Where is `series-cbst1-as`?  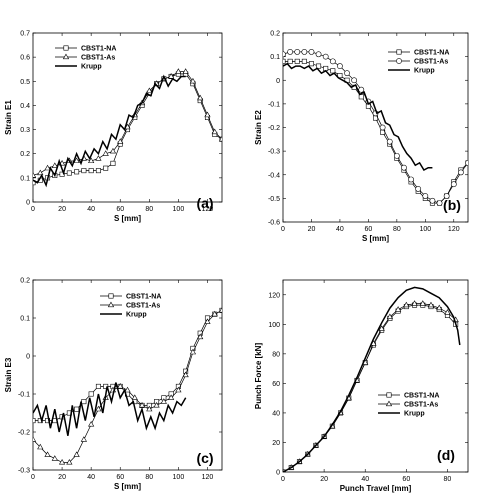
series-cbst1-as is located at coordinates (127, 385).